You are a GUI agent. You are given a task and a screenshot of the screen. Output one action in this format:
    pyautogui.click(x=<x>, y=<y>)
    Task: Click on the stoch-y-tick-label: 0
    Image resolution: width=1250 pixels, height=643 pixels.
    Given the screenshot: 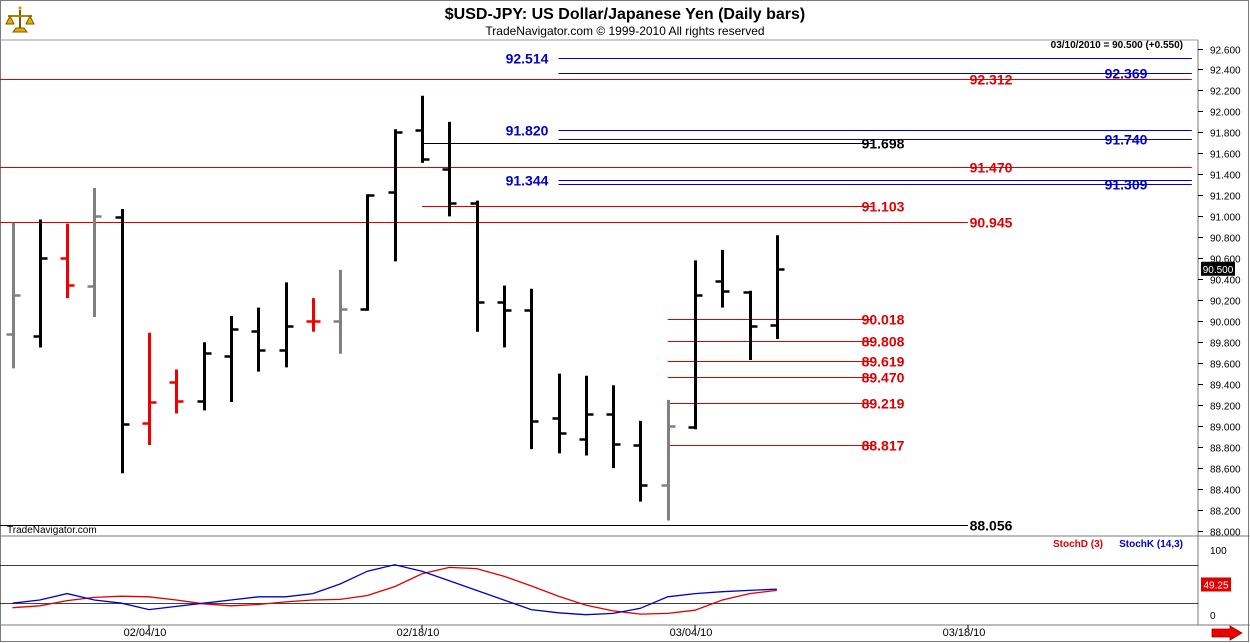 What is the action you would take?
    pyautogui.click(x=1213, y=616)
    